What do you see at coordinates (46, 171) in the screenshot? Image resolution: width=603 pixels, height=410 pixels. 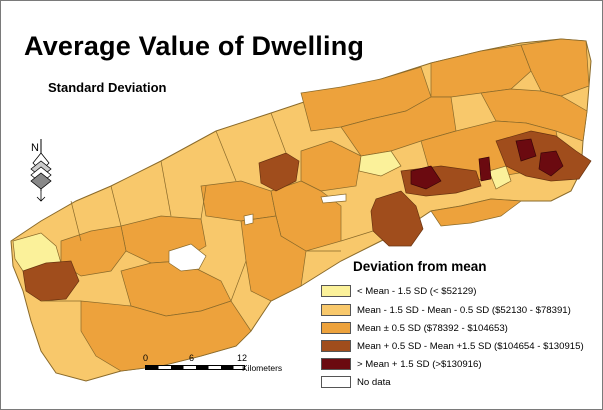 I see `north-arrow-icon: N` at bounding box center [46, 171].